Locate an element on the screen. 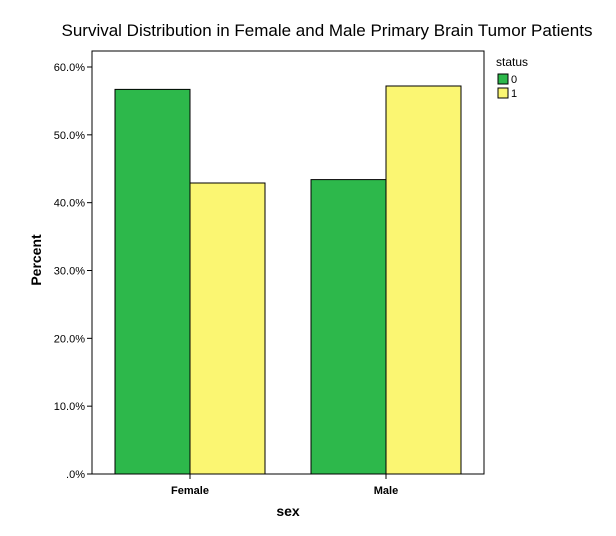 The width and height of the screenshot is (616, 536). y-tick-label: .0% is located at coordinates (75, 475).